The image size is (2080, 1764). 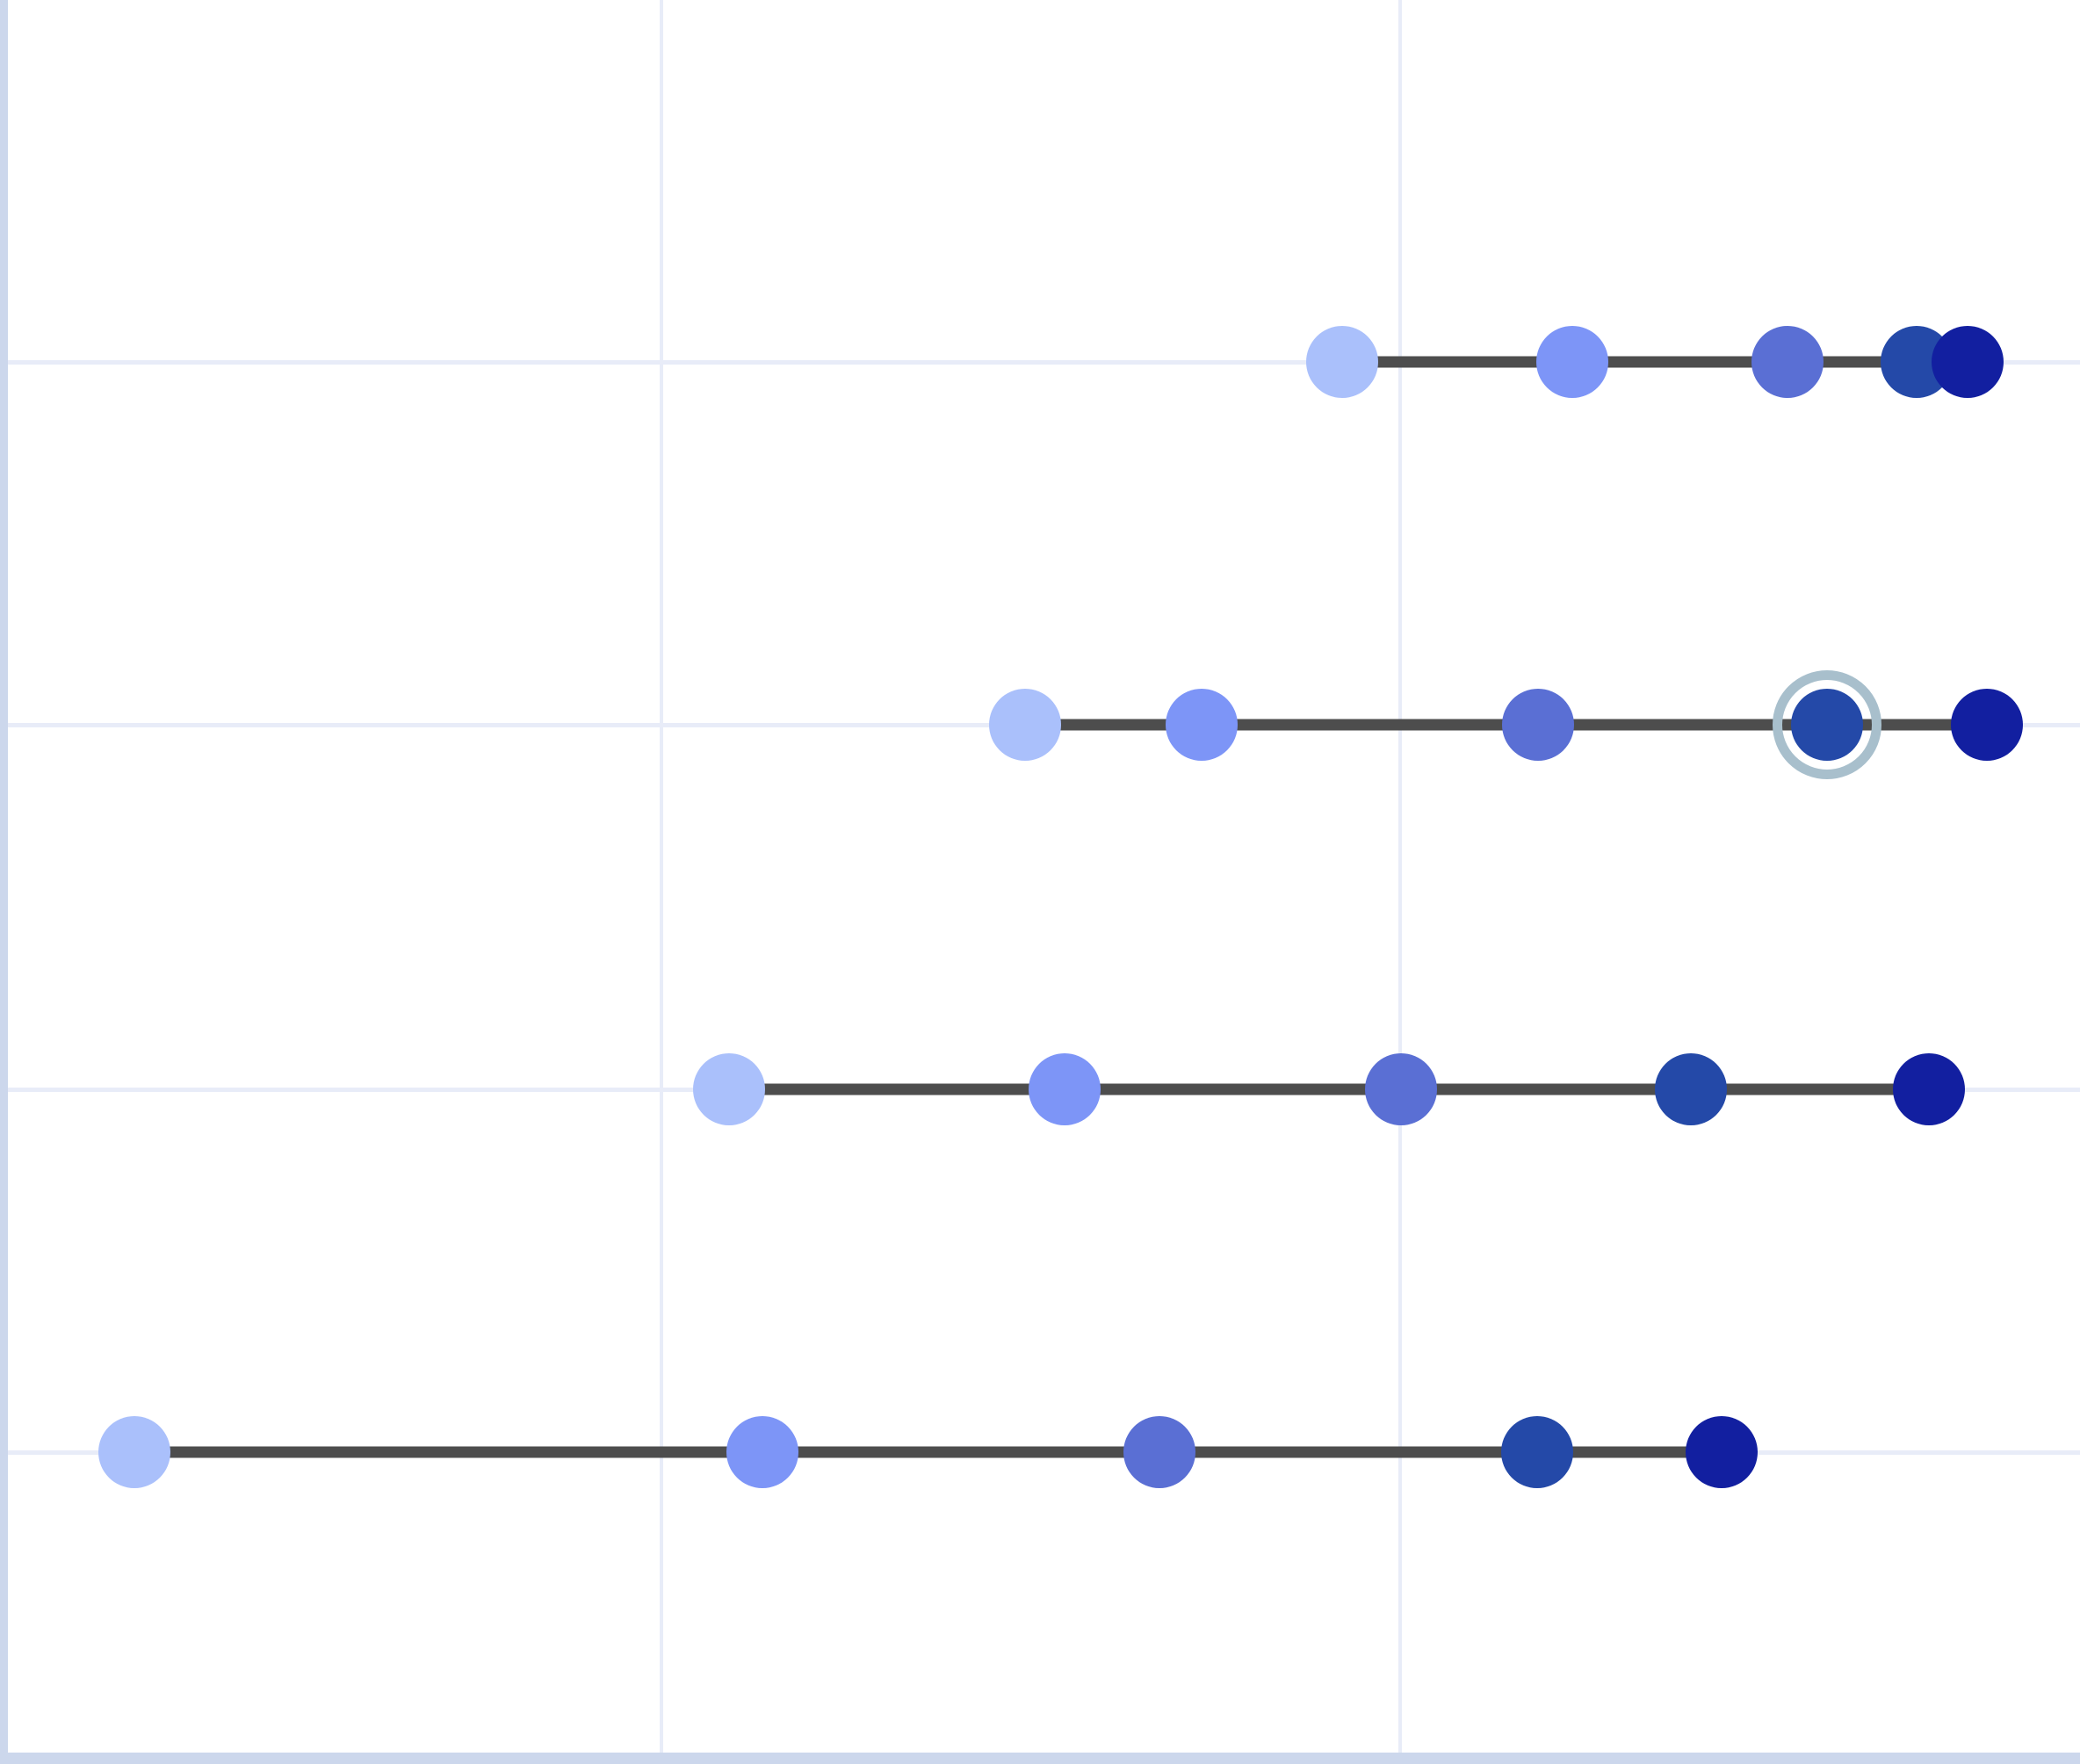 I want to click on selected-point-halo, so click(x=1827, y=724).